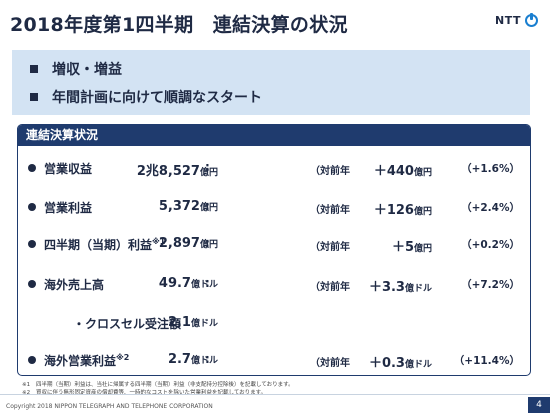  I want to click on row-label: 営業利益, so click(68, 208).